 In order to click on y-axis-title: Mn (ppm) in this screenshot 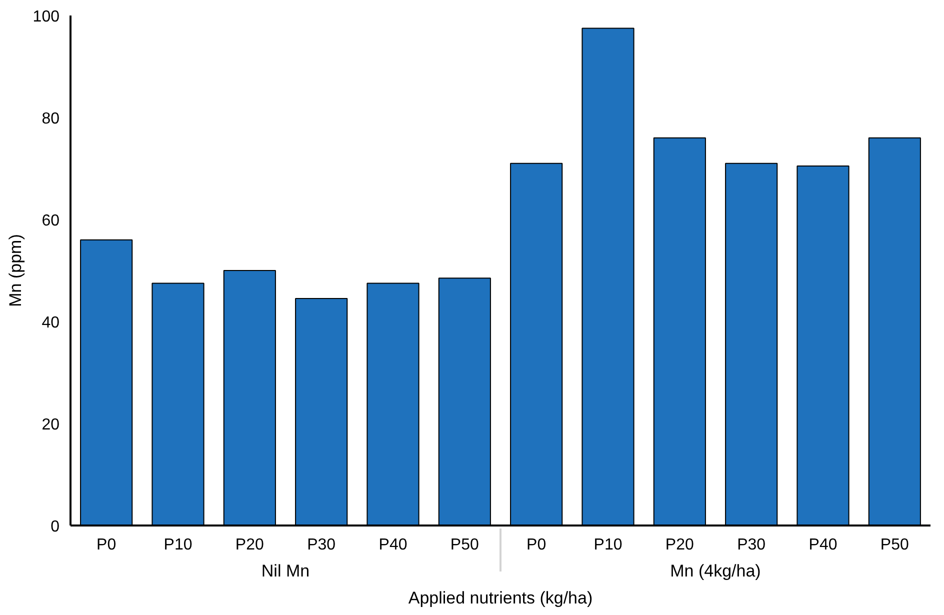, I will do `click(15, 270)`.